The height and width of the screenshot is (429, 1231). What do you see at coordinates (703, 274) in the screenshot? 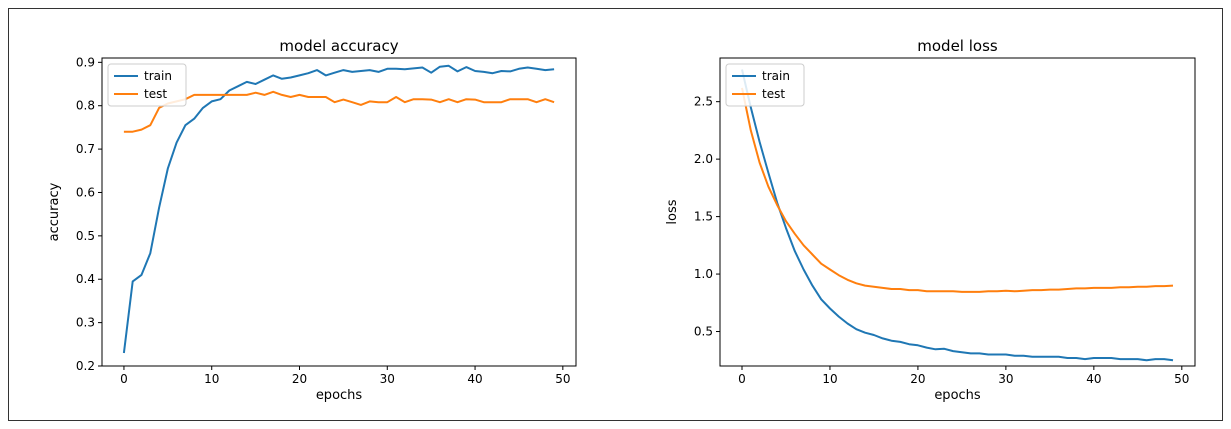
I see `y-tick-label: 1.0` at bounding box center [703, 274].